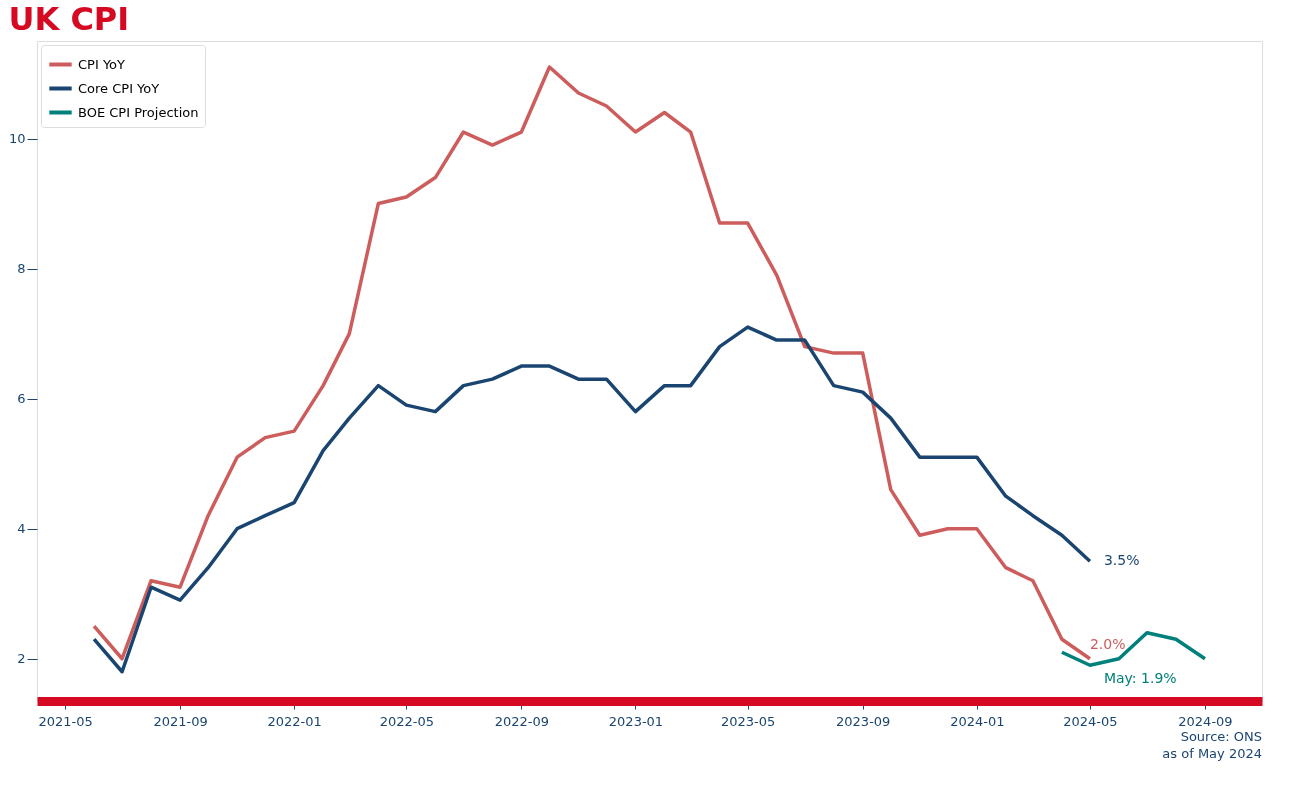  What do you see at coordinates (1205, 721) in the screenshot?
I see `x-tick-label: 2024-09` at bounding box center [1205, 721].